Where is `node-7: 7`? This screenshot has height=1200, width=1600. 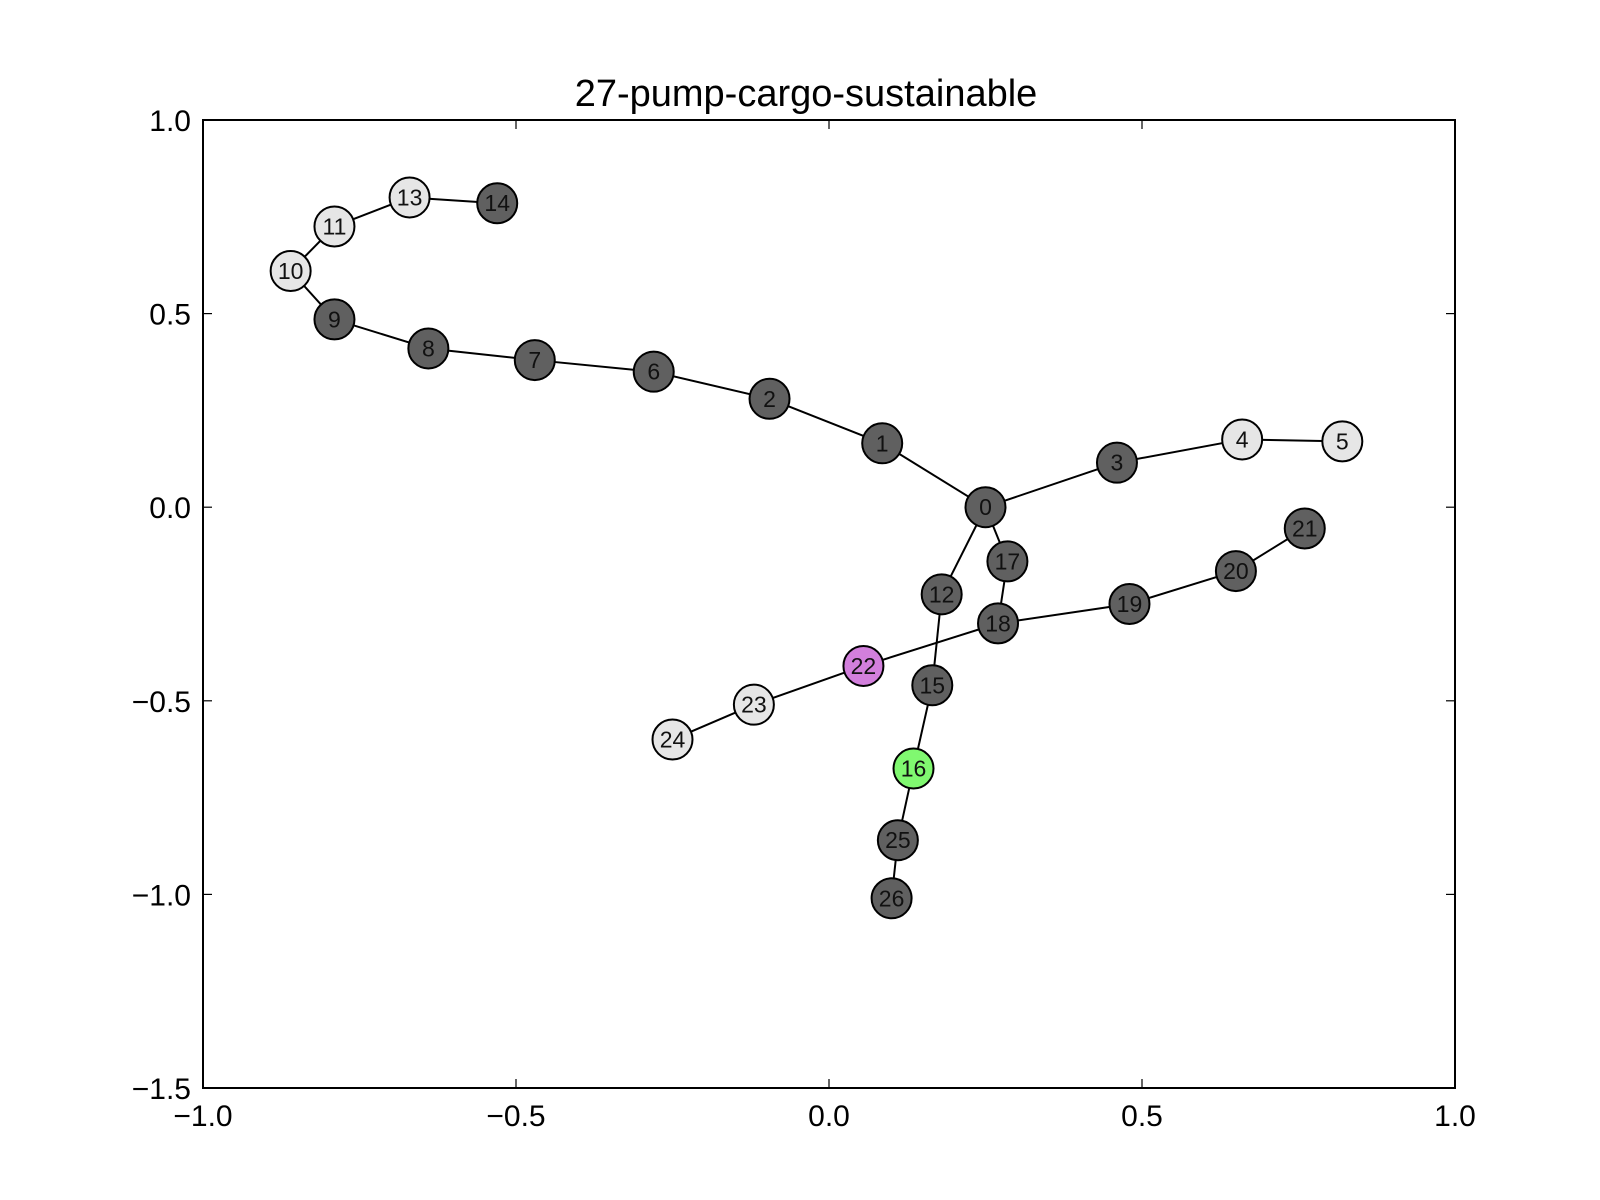 node-7: 7 is located at coordinates (534, 360).